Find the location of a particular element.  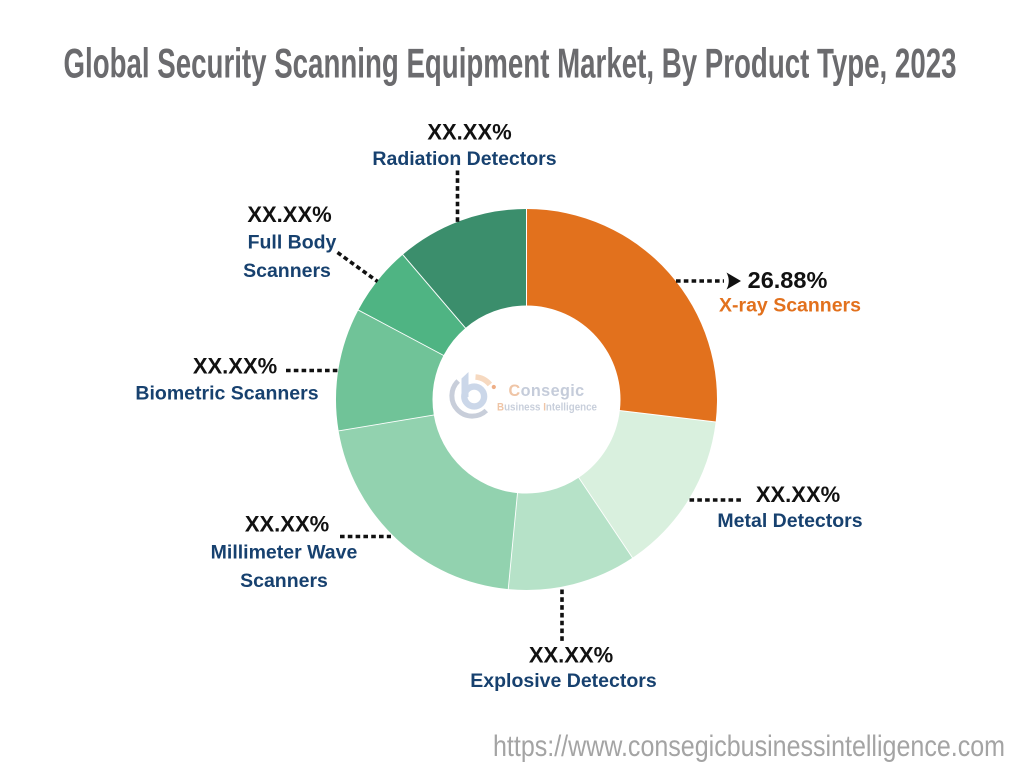

svg-text: Biometric Scanners is located at coordinates (226, 394).